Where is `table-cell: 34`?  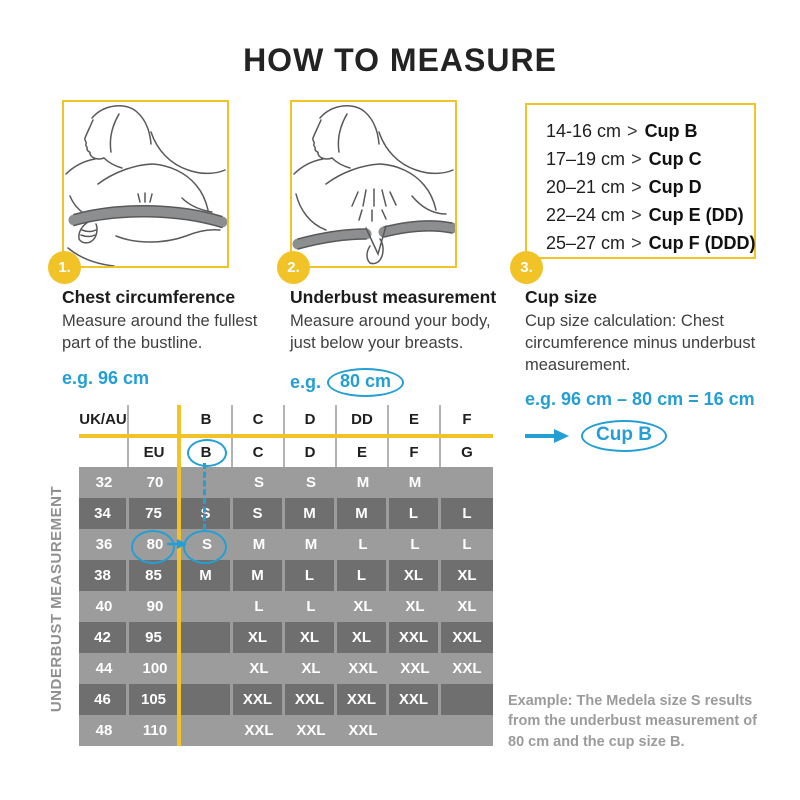 table-cell: 34 is located at coordinates (104, 513).